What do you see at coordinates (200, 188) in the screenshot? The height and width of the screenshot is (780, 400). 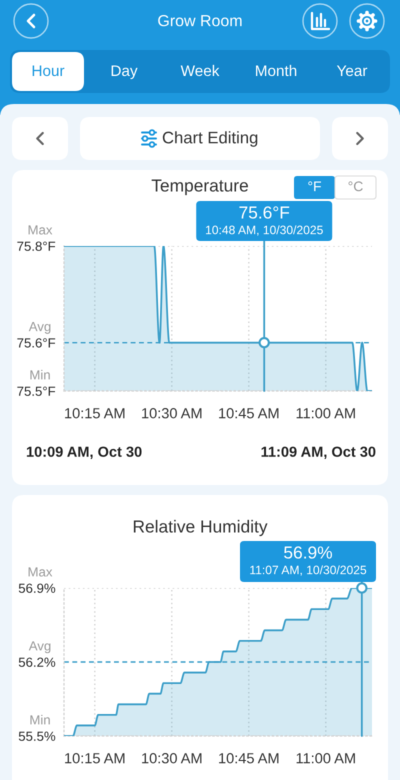 I see `chart-title: Temperature` at bounding box center [200, 188].